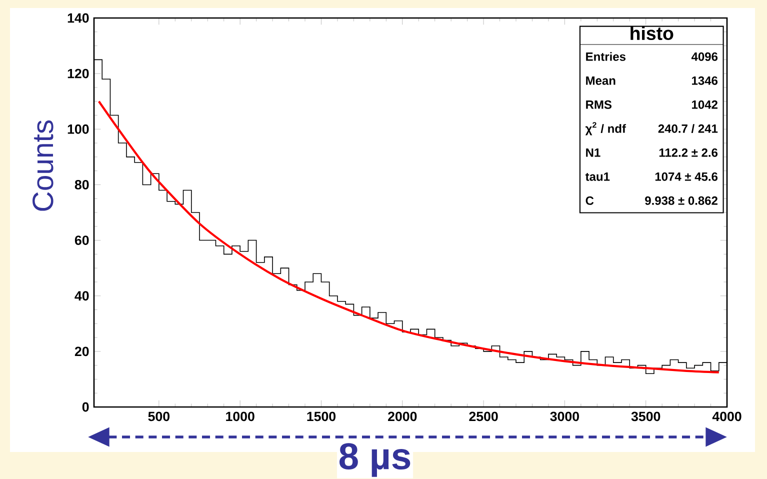 The image size is (767, 479). Describe the element at coordinates (686, 176) in the screenshot. I see `annotation: 1074 ± 45.6` at that location.